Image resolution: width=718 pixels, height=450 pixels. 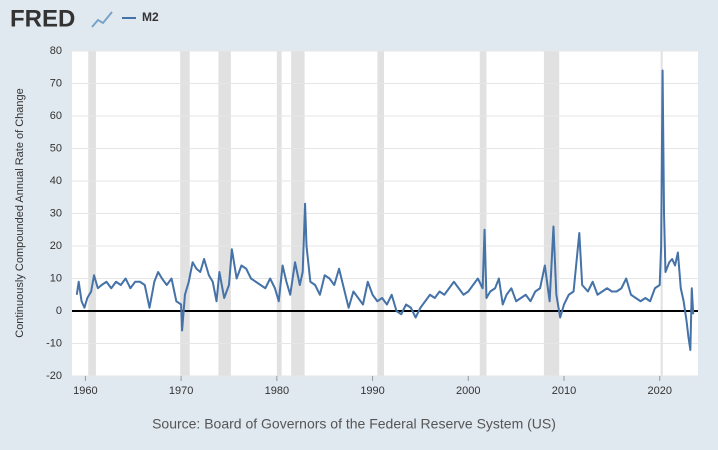 I want to click on y-tick-label: 60, so click(x=56, y=116).